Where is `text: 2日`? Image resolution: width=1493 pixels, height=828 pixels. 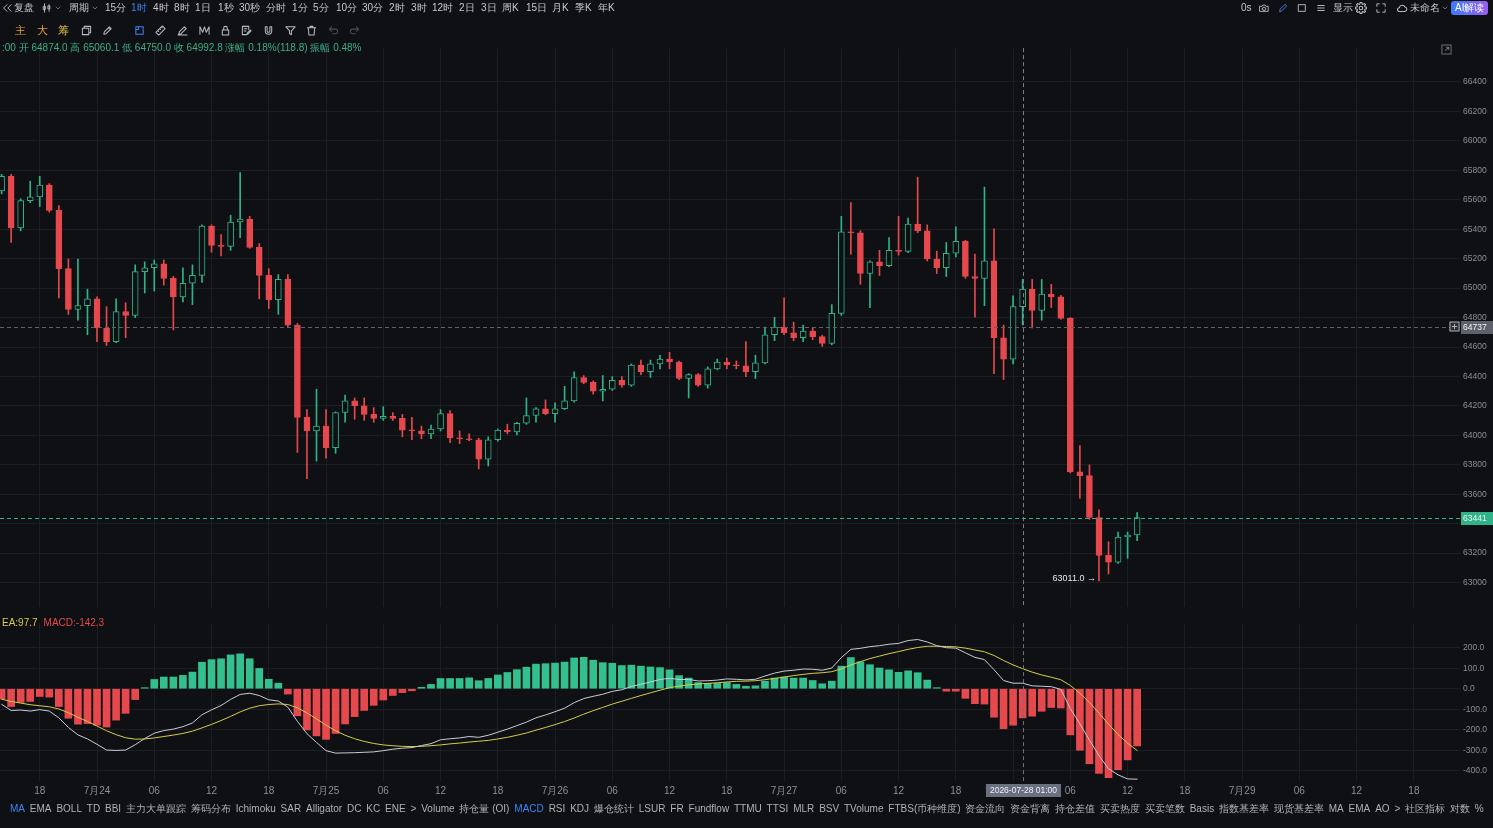
text: 2日 is located at coordinates (467, 8).